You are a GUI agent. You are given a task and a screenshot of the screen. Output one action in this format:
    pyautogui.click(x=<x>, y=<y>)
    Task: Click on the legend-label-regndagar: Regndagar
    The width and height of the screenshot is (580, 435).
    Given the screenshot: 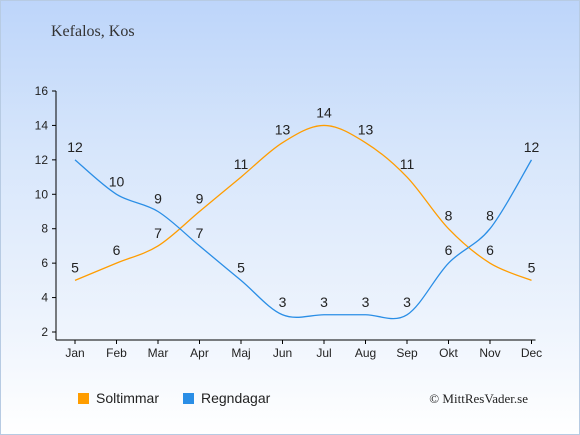 What is the action you would take?
    pyautogui.click(x=236, y=398)
    